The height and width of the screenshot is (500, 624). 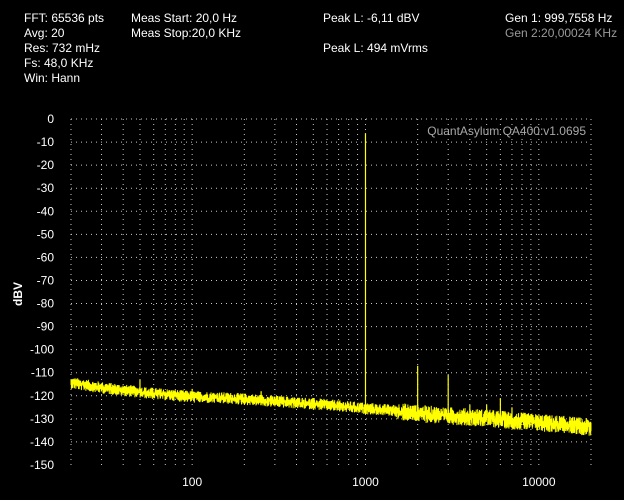 I want to click on average-count-readout: Avg: 20, so click(x=44, y=33).